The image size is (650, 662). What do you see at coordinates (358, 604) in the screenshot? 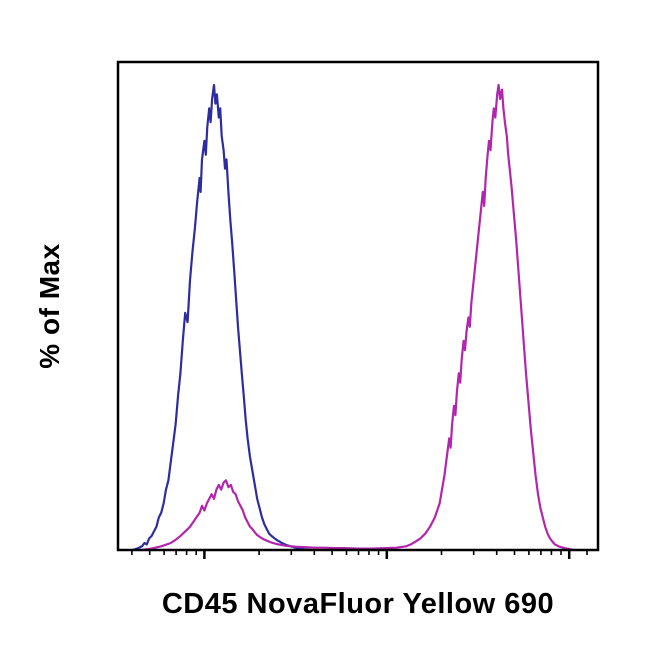
I see `x-axis-label: CD45 NovaFluor Yellow 690` at bounding box center [358, 604].